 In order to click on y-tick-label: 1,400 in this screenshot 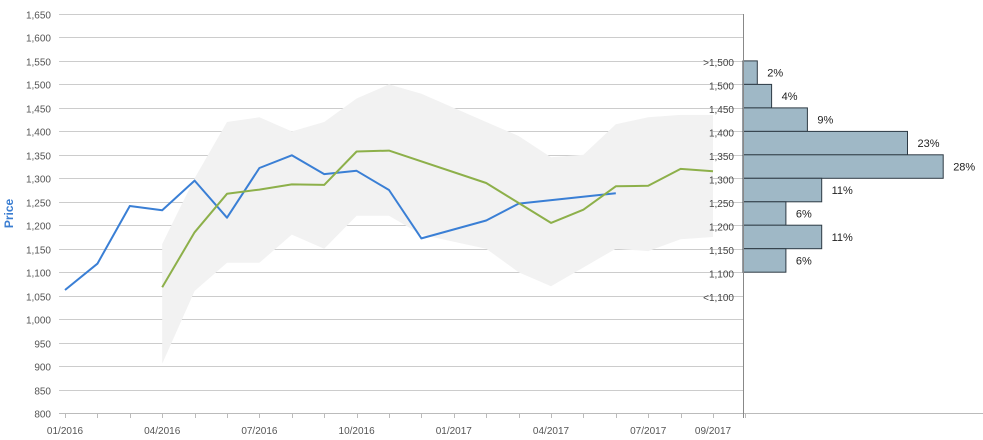, I will do `click(38, 133)`.